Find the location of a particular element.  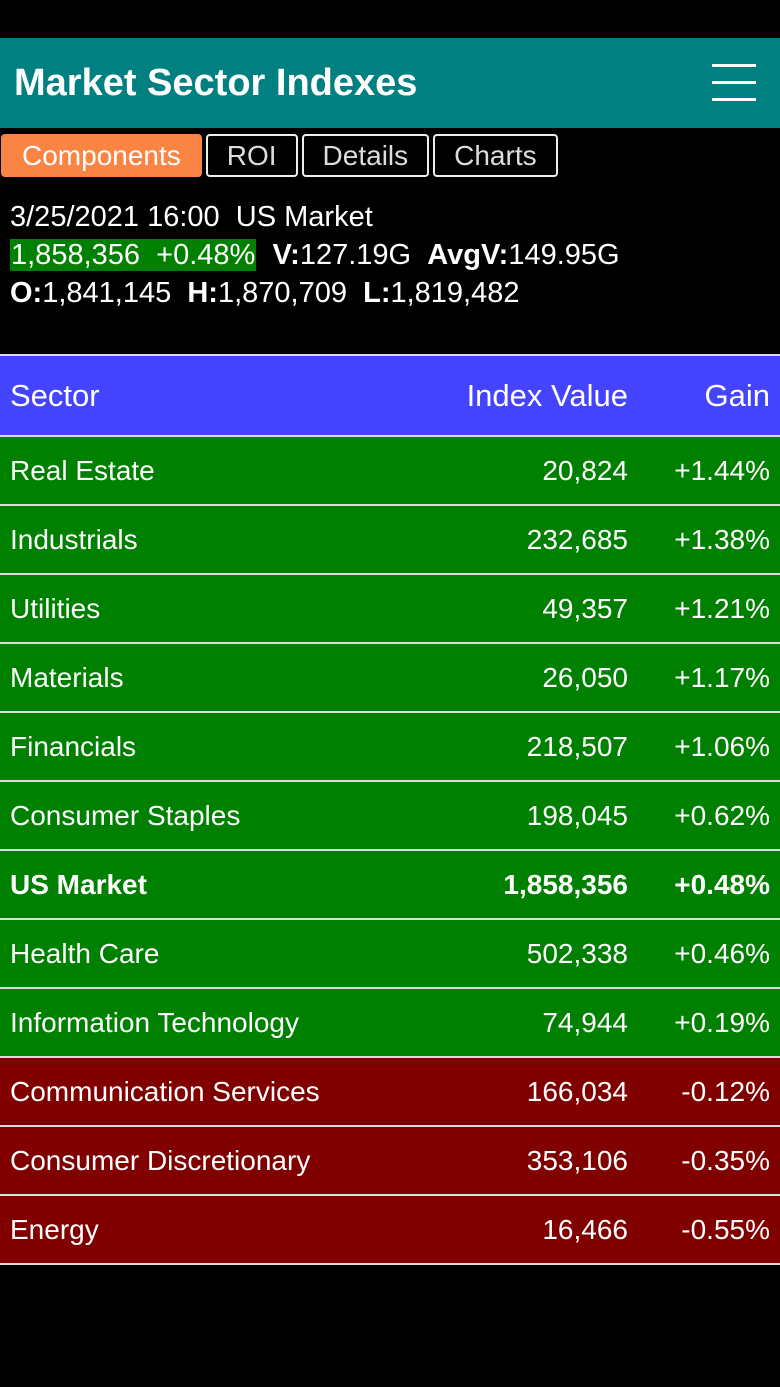

gain-value: +0.48% is located at coordinates (722, 884).